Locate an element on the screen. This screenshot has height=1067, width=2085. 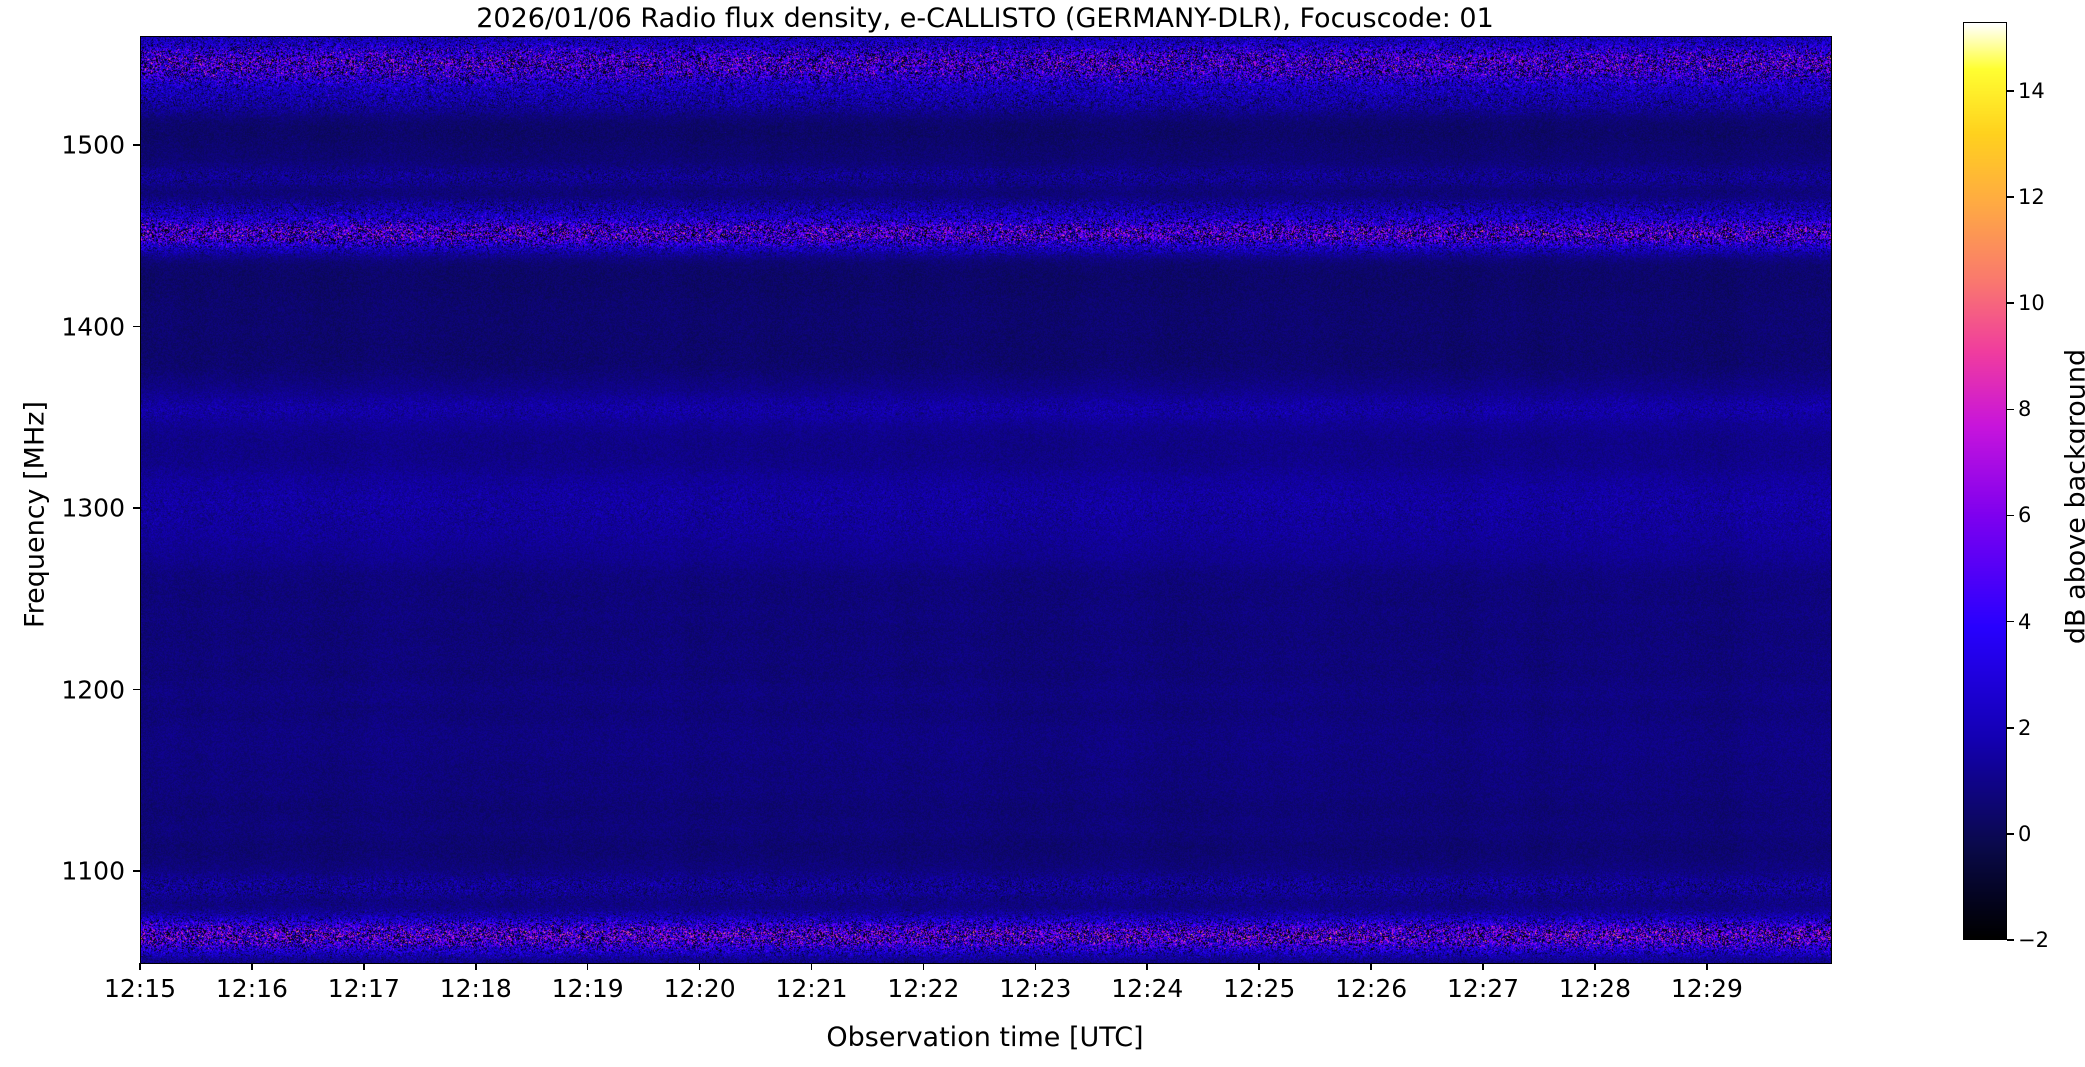
x-tick-label: 12:20 is located at coordinates (699, 988).